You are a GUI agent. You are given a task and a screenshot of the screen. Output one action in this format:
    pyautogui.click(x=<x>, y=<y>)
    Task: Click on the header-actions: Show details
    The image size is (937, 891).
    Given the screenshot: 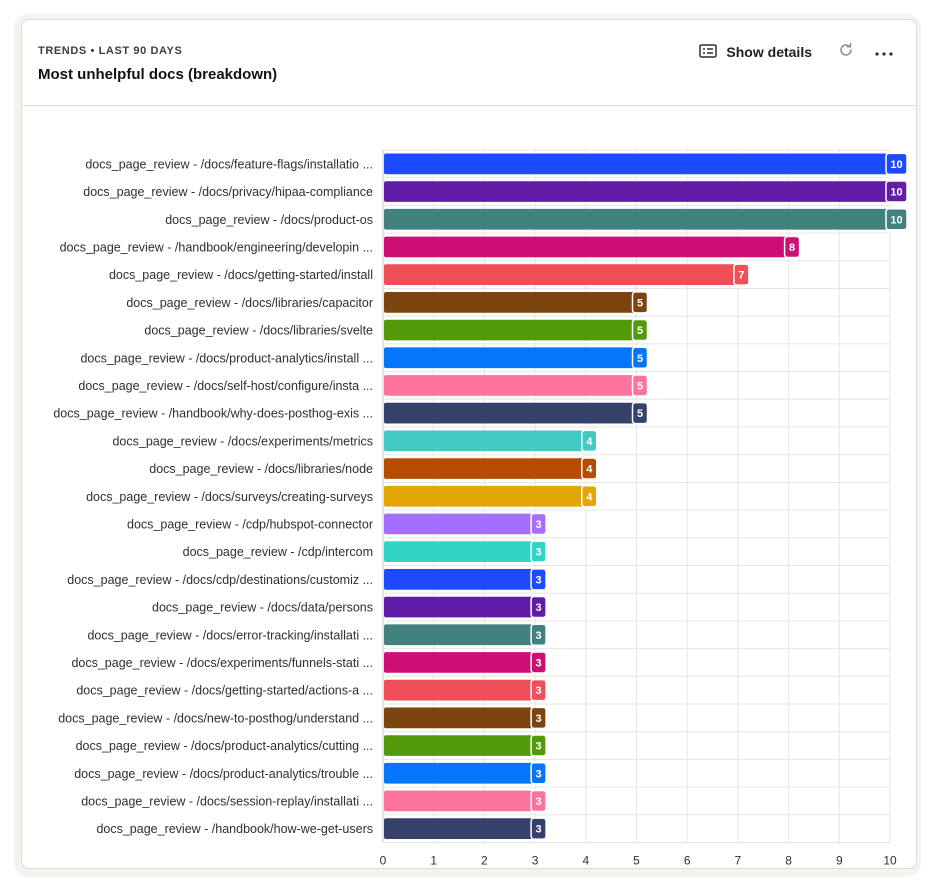 What is the action you would take?
    pyautogui.click(x=797, y=52)
    